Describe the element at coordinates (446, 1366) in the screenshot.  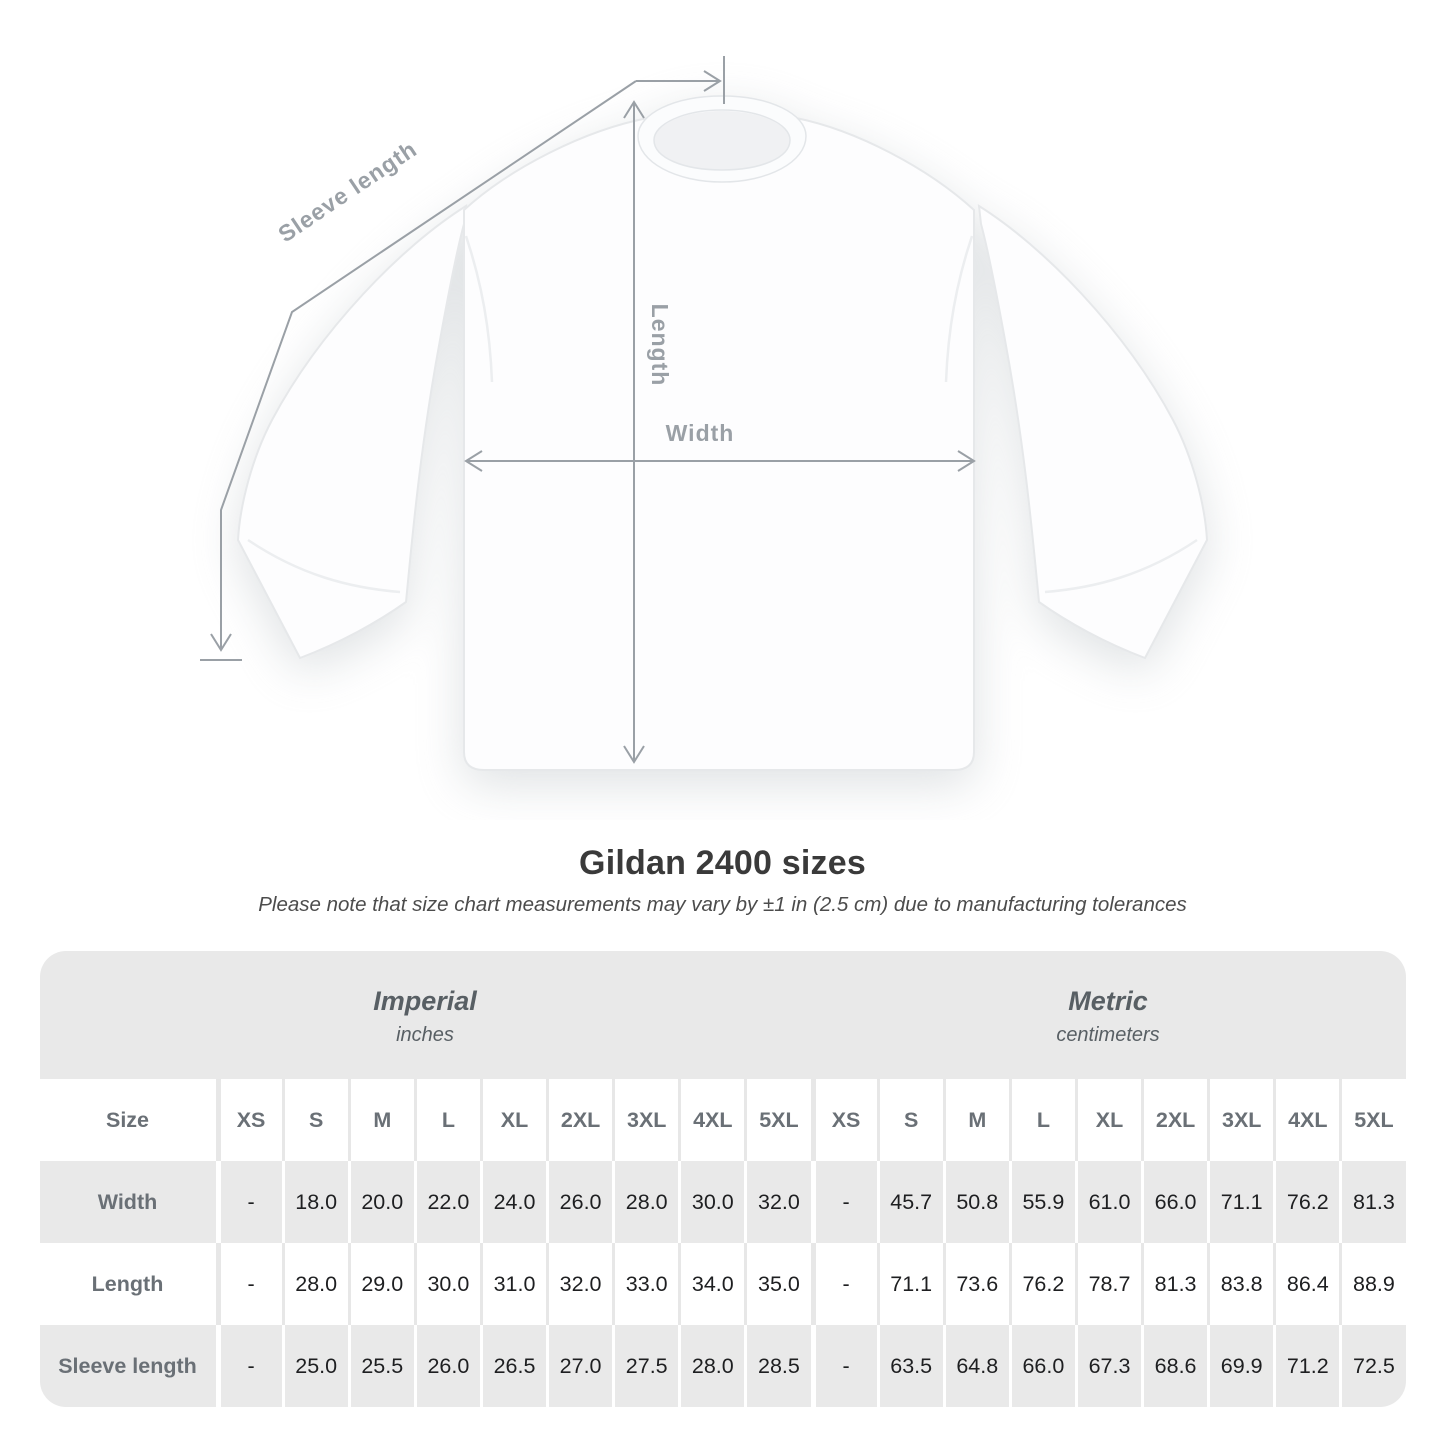
I see `sleeve-length-imperial-l: 26.0` at that location.